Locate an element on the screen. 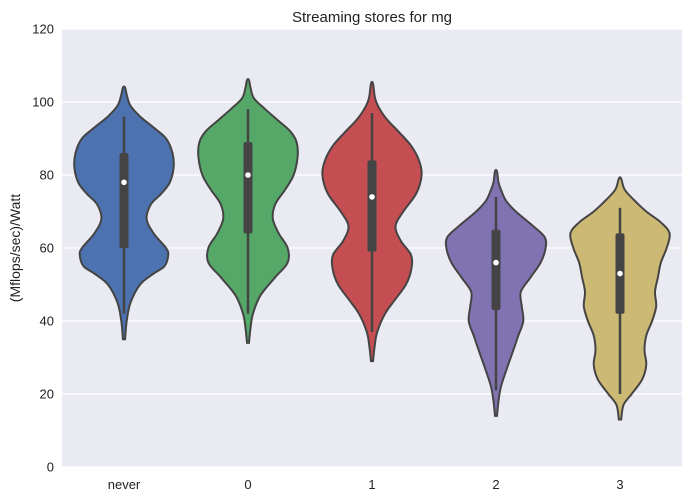 This screenshot has width=691, height=502. x-tick-label: 3 is located at coordinates (619, 484).